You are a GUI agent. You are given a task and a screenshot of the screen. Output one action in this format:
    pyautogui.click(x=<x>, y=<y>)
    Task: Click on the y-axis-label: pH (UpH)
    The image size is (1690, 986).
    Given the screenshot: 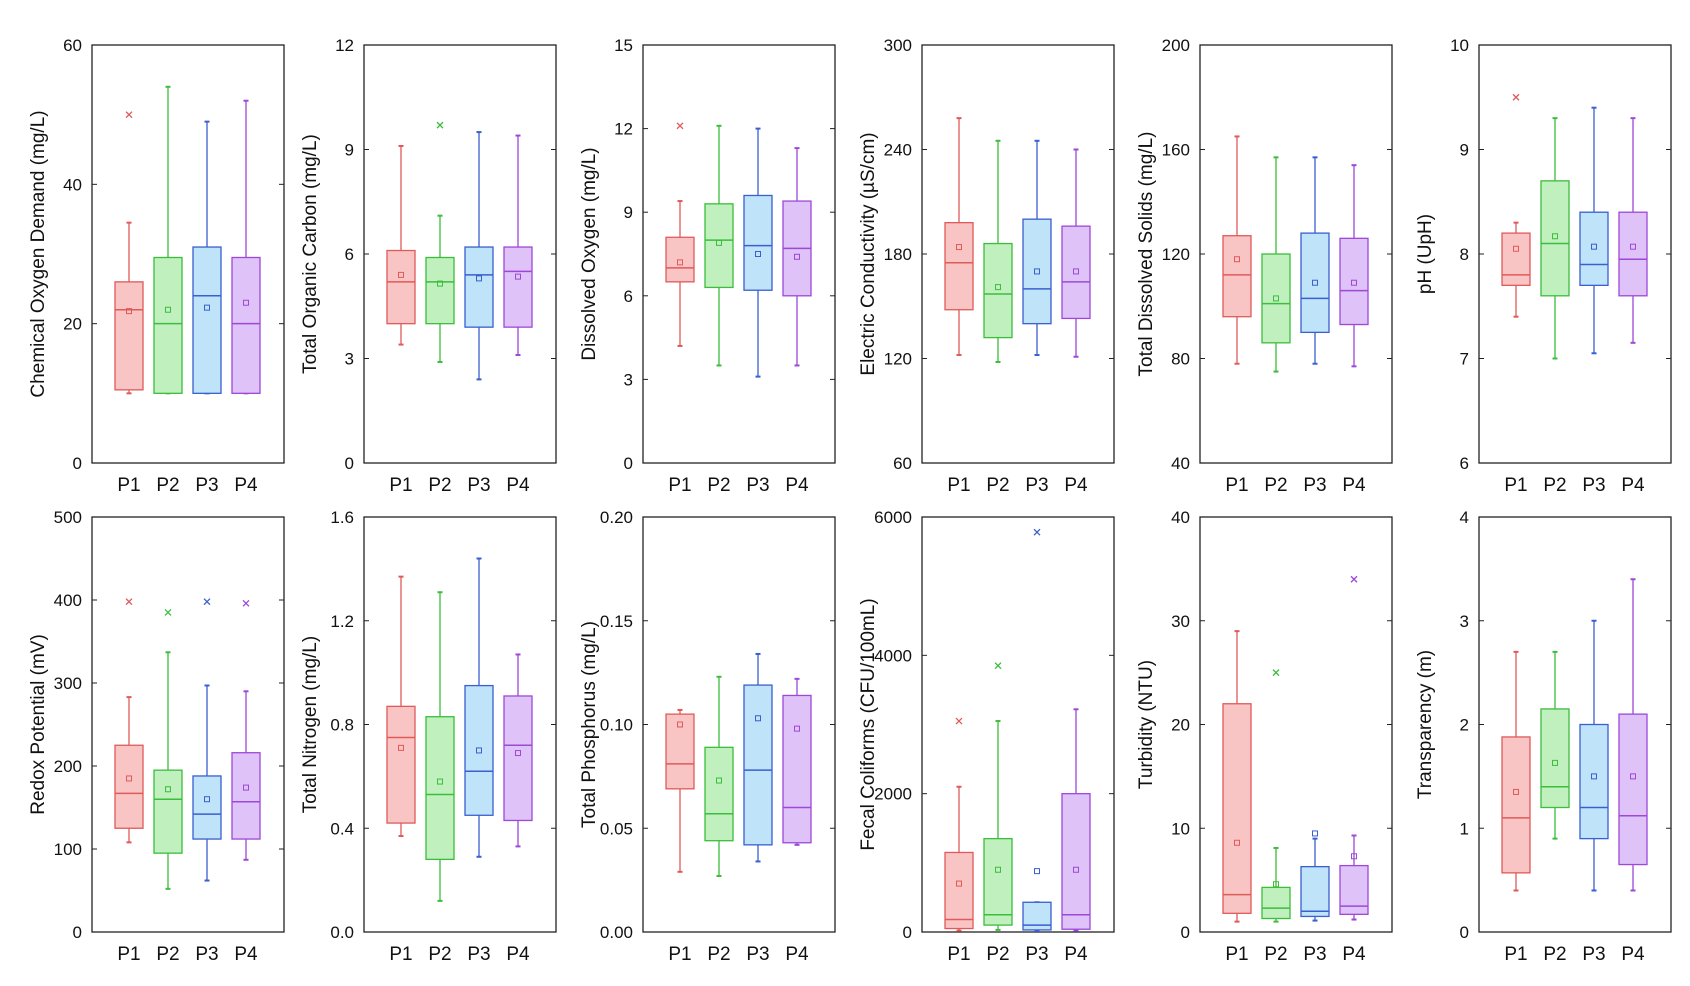 What is the action you would take?
    pyautogui.click(x=1425, y=254)
    